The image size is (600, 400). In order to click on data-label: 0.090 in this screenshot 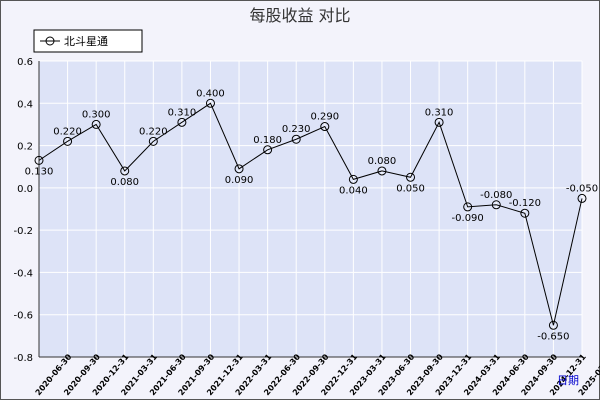, I will do `click(239, 180)`.